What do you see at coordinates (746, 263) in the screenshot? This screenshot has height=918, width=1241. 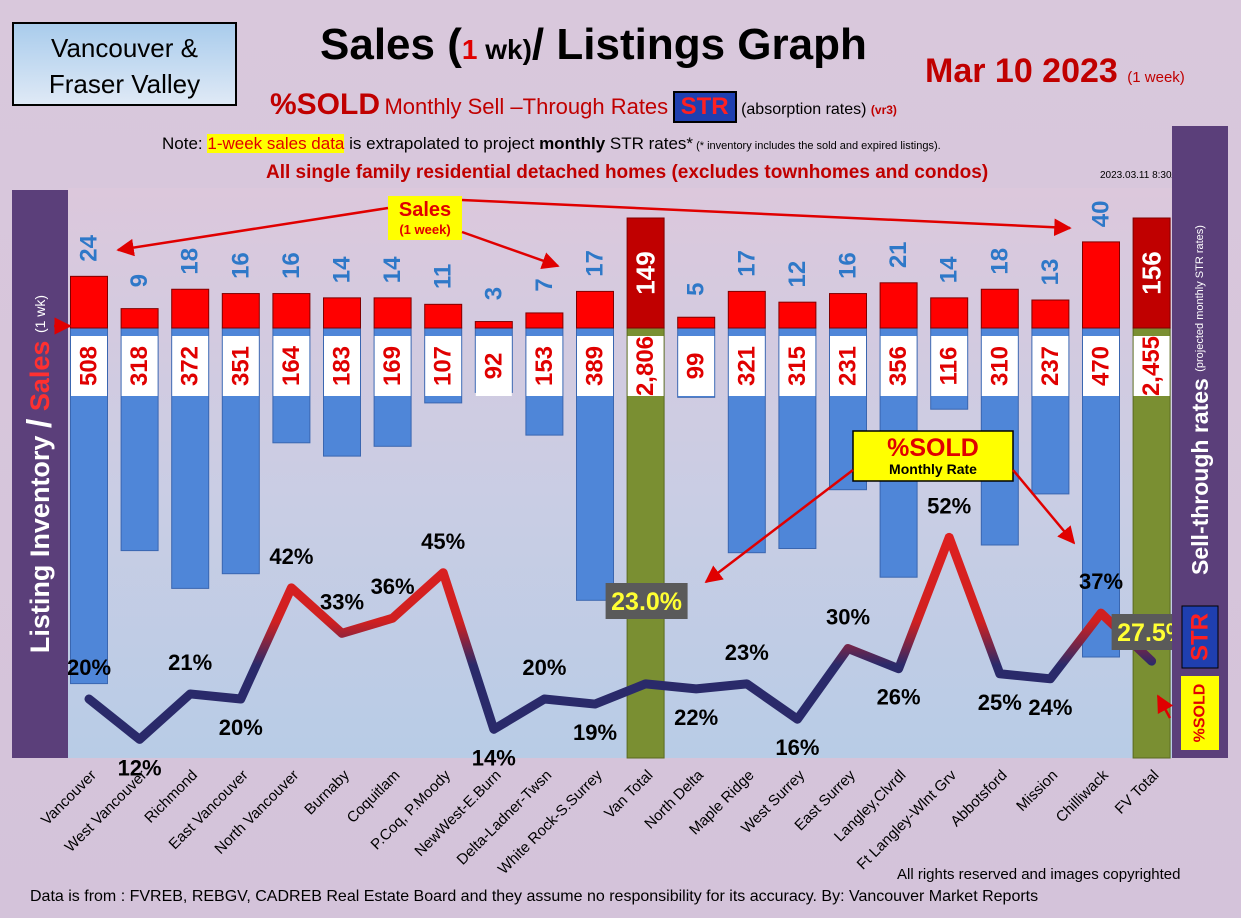 I see `sales-value-label: 17` at bounding box center [746, 263].